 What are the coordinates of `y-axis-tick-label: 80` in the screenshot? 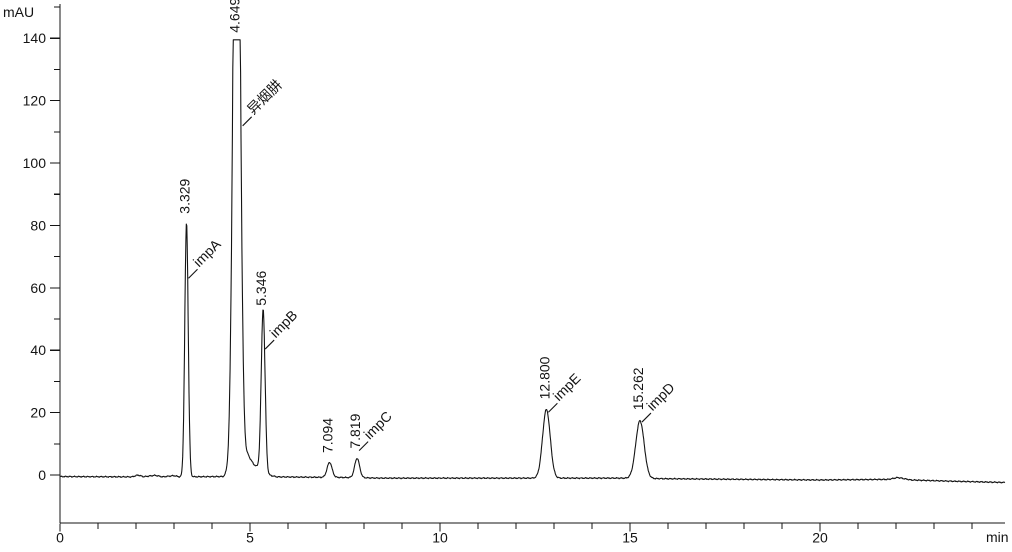 It's located at (38, 225).